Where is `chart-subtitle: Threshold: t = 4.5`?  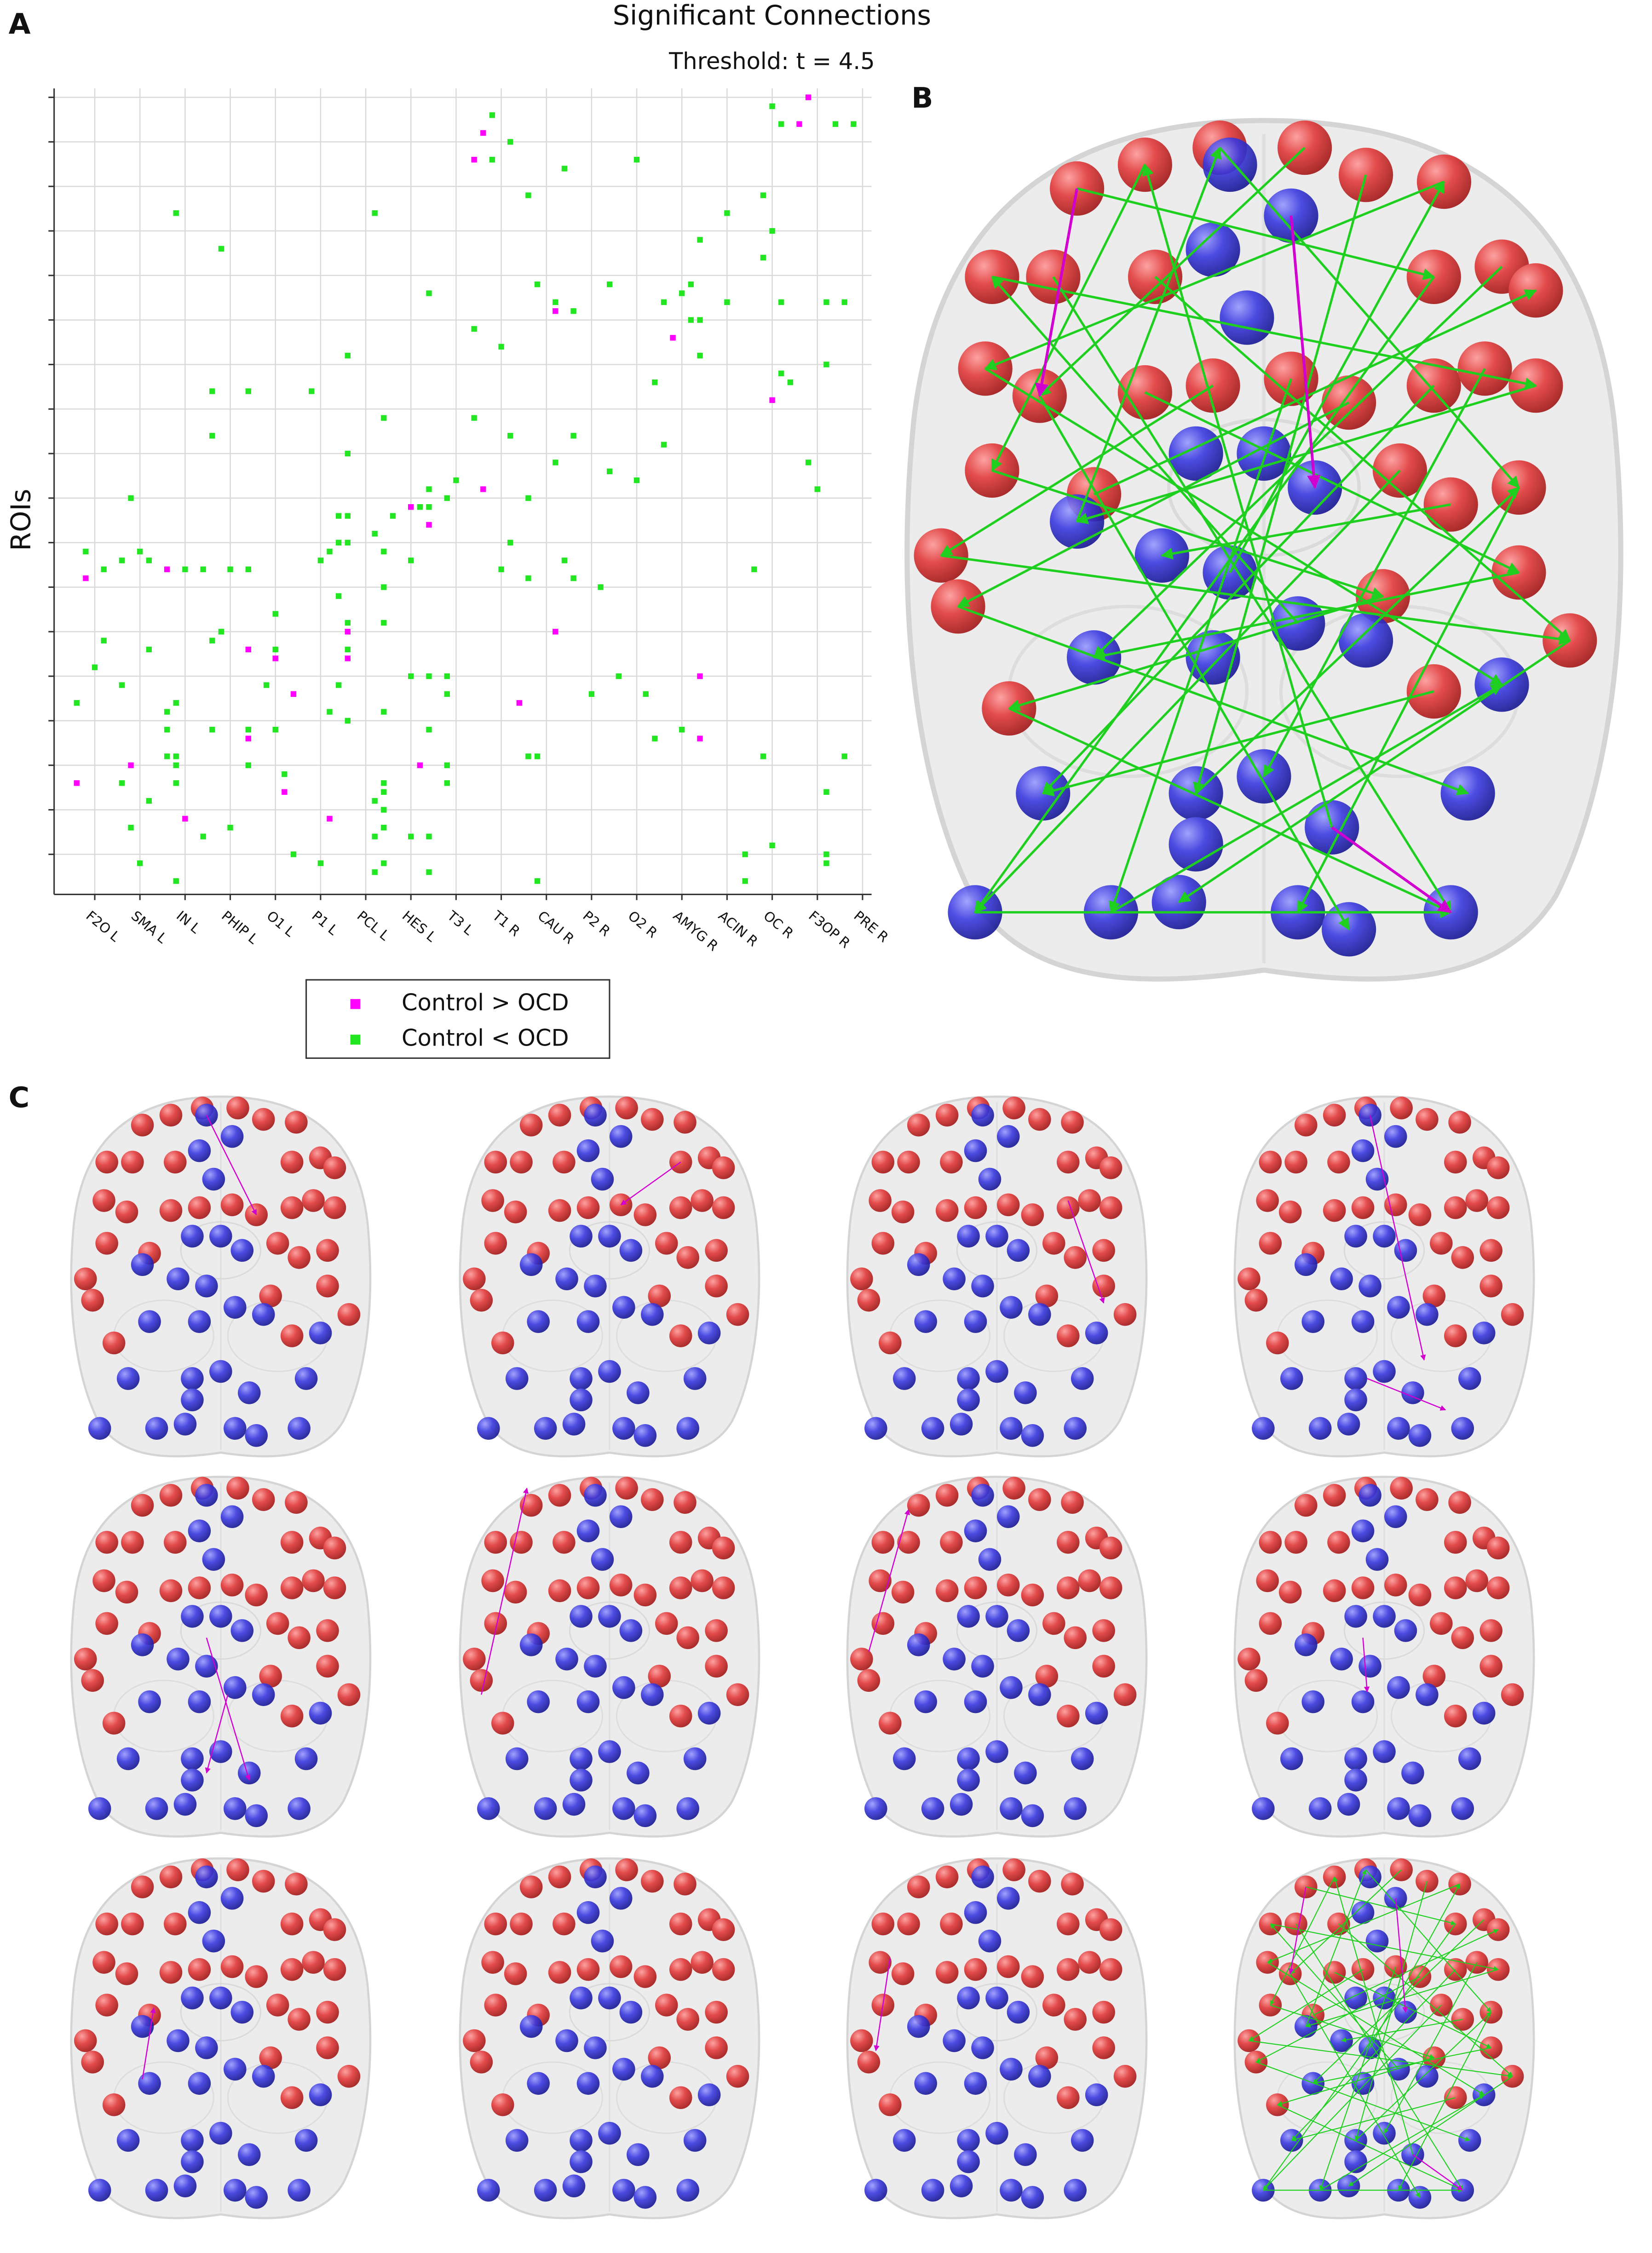
chart-subtitle: Threshold: t = 4.5 is located at coordinates (771, 61).